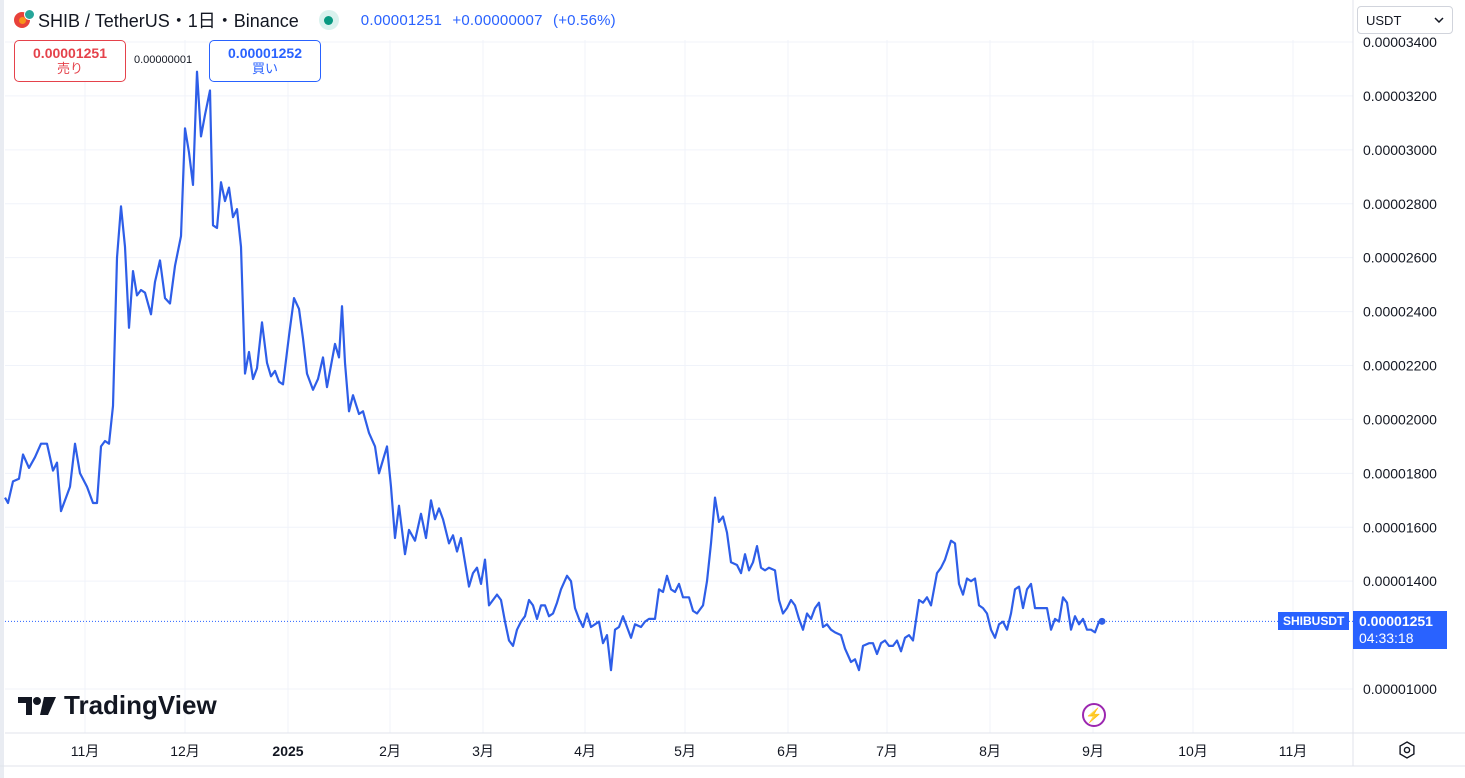  I want to click on current-price-tag: 0.00001251 04:33:18, so click(1400, 630).